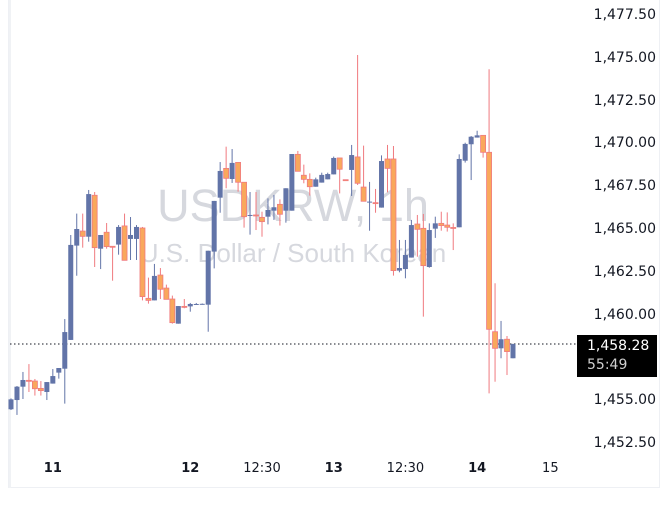 The width and height of the screenshot is (670, 508). Describe the element at coordinates (624, 314) in the screenshot. I see `price-tick-label: 1,460.00` at that location.